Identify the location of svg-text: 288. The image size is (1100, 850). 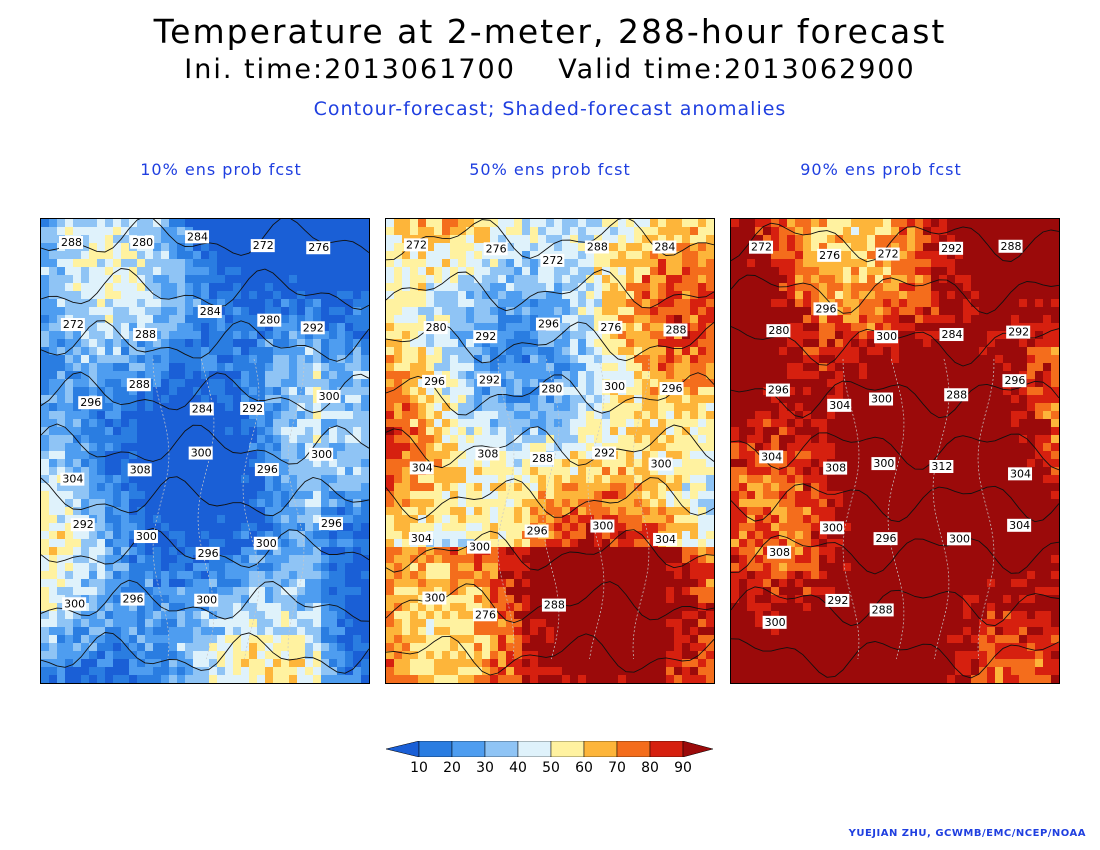
(597, 246).